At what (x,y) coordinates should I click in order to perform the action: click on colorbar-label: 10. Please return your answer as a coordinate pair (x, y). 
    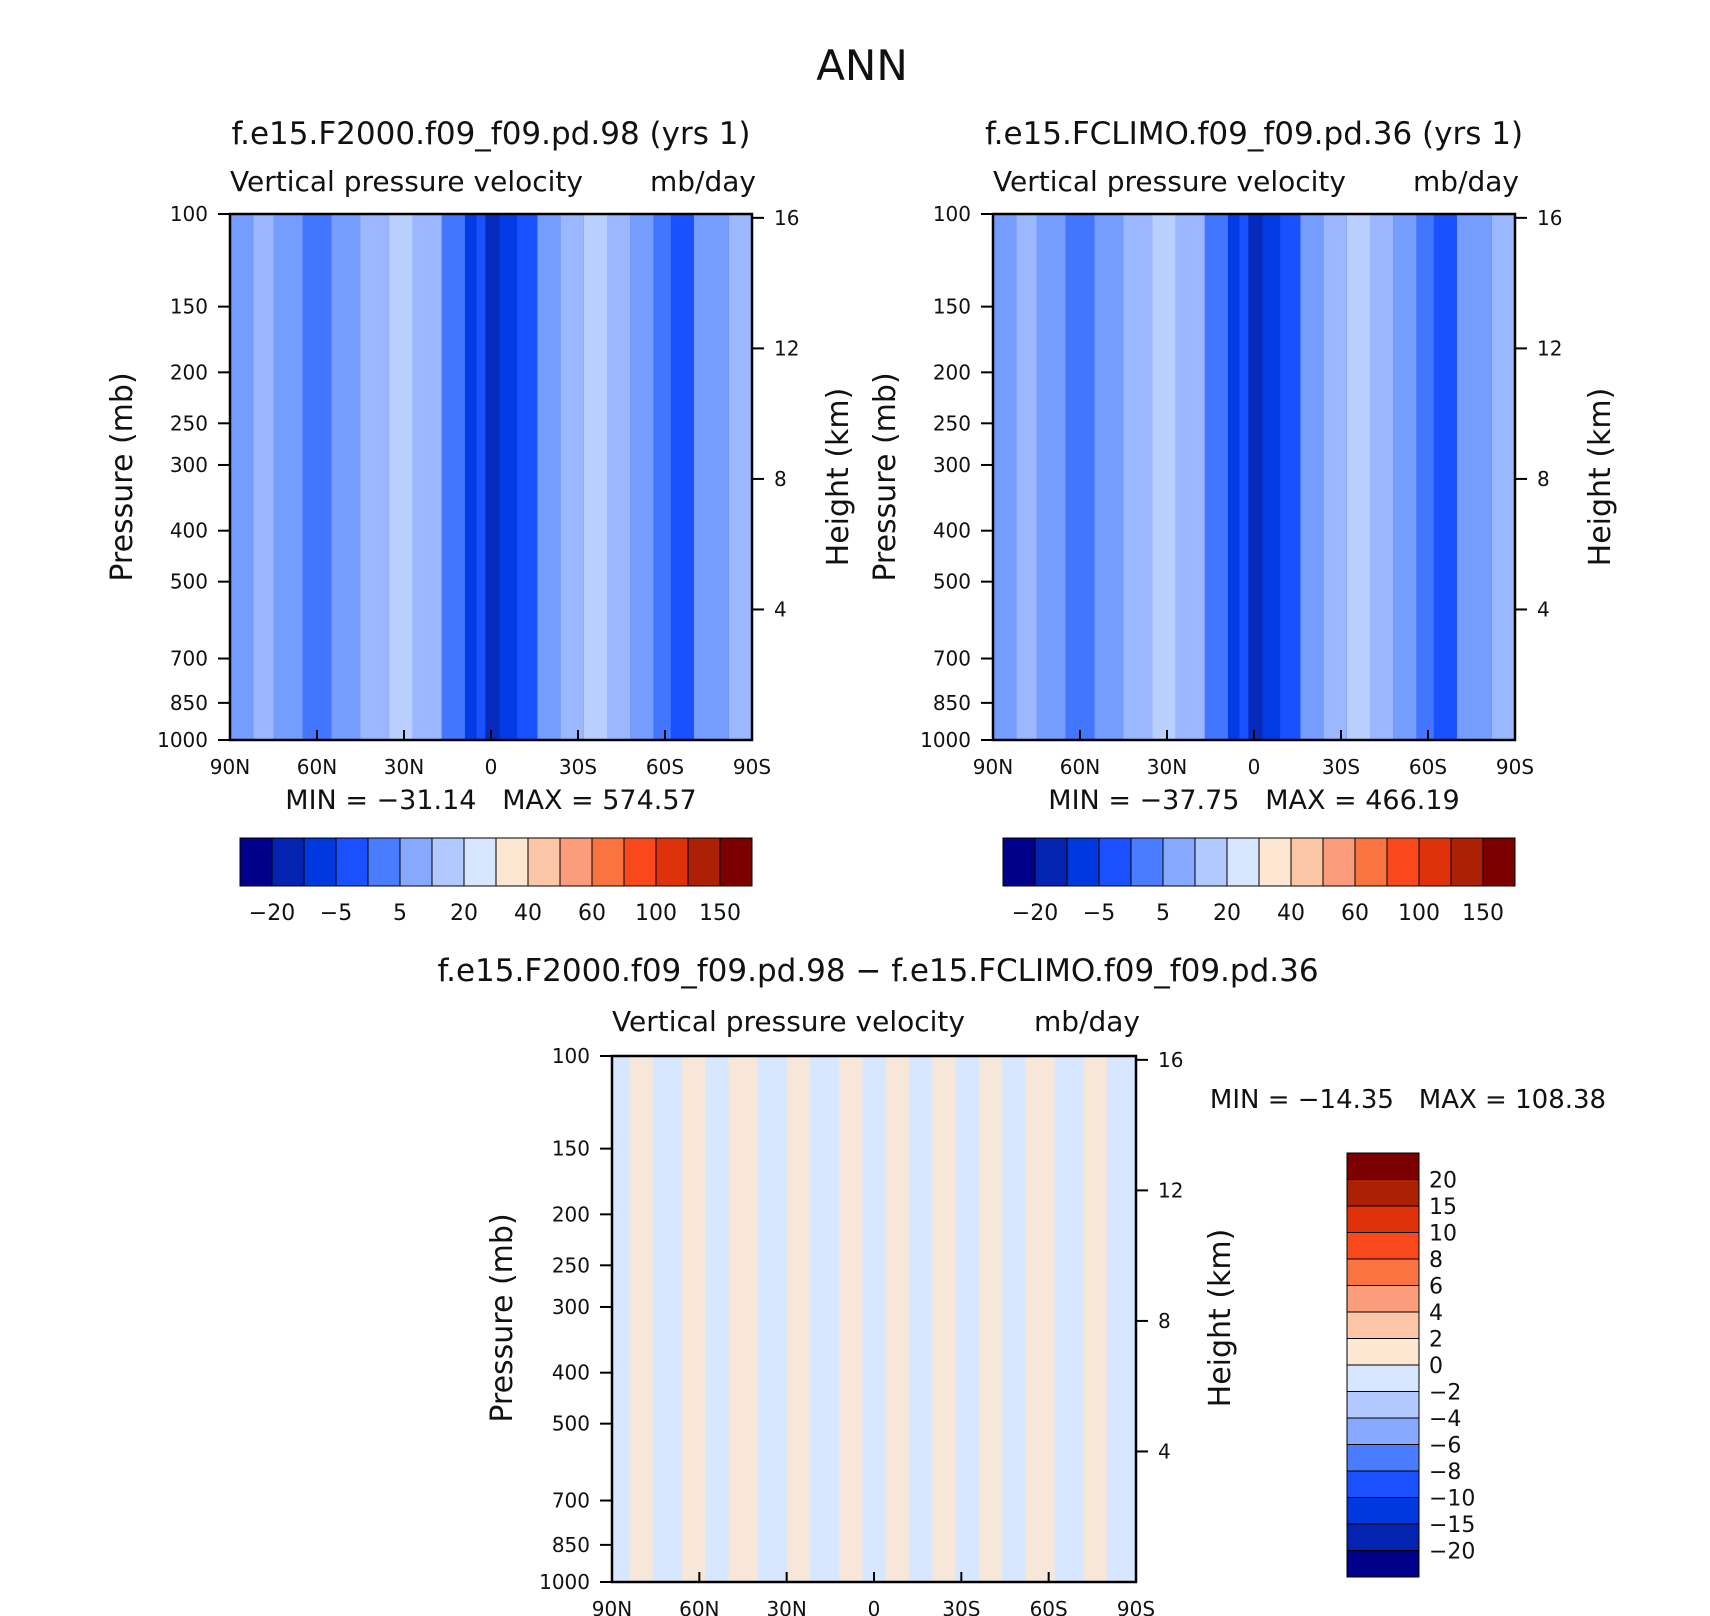
    Looking at the image, I should click on (1443, 1234).